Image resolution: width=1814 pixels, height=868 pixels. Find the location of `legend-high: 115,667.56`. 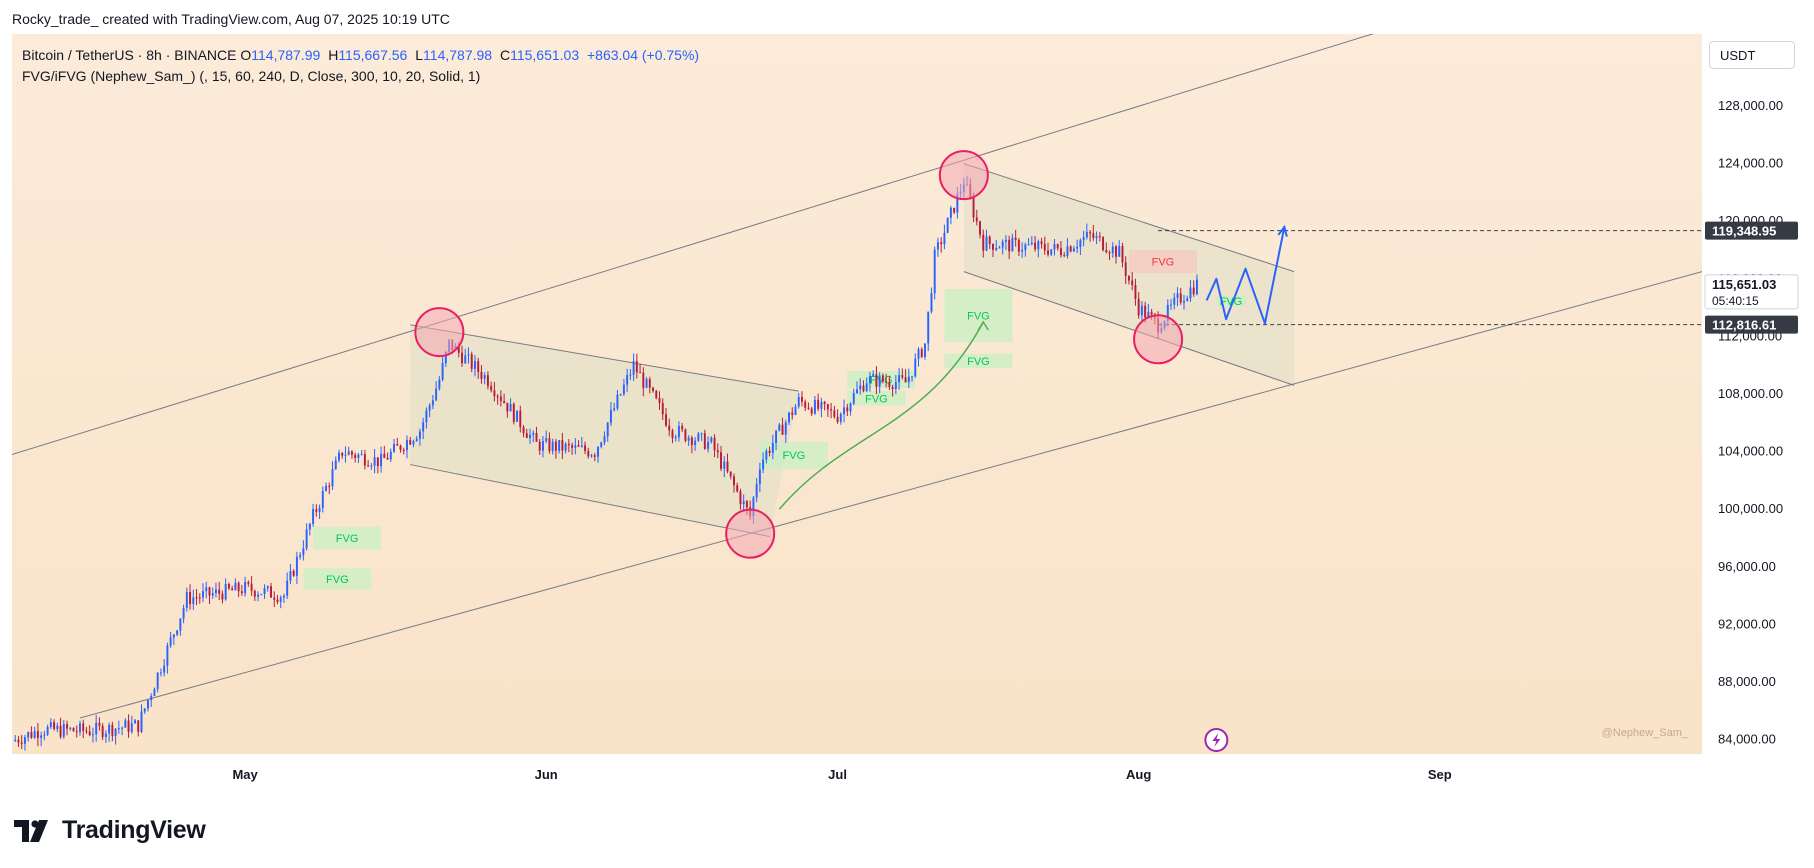

legend-high: 115,667.56 is located at coordinates (373, 55).